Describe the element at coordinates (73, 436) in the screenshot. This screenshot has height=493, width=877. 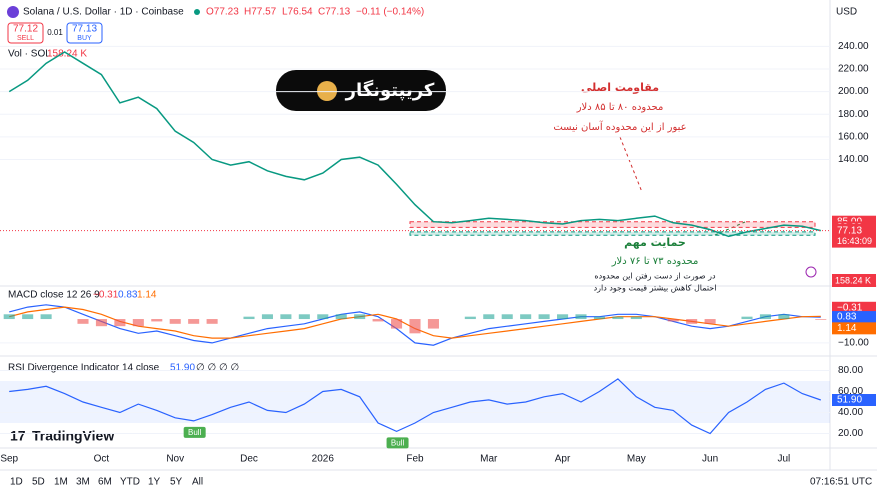
I see `brand: TradingView` at that location.